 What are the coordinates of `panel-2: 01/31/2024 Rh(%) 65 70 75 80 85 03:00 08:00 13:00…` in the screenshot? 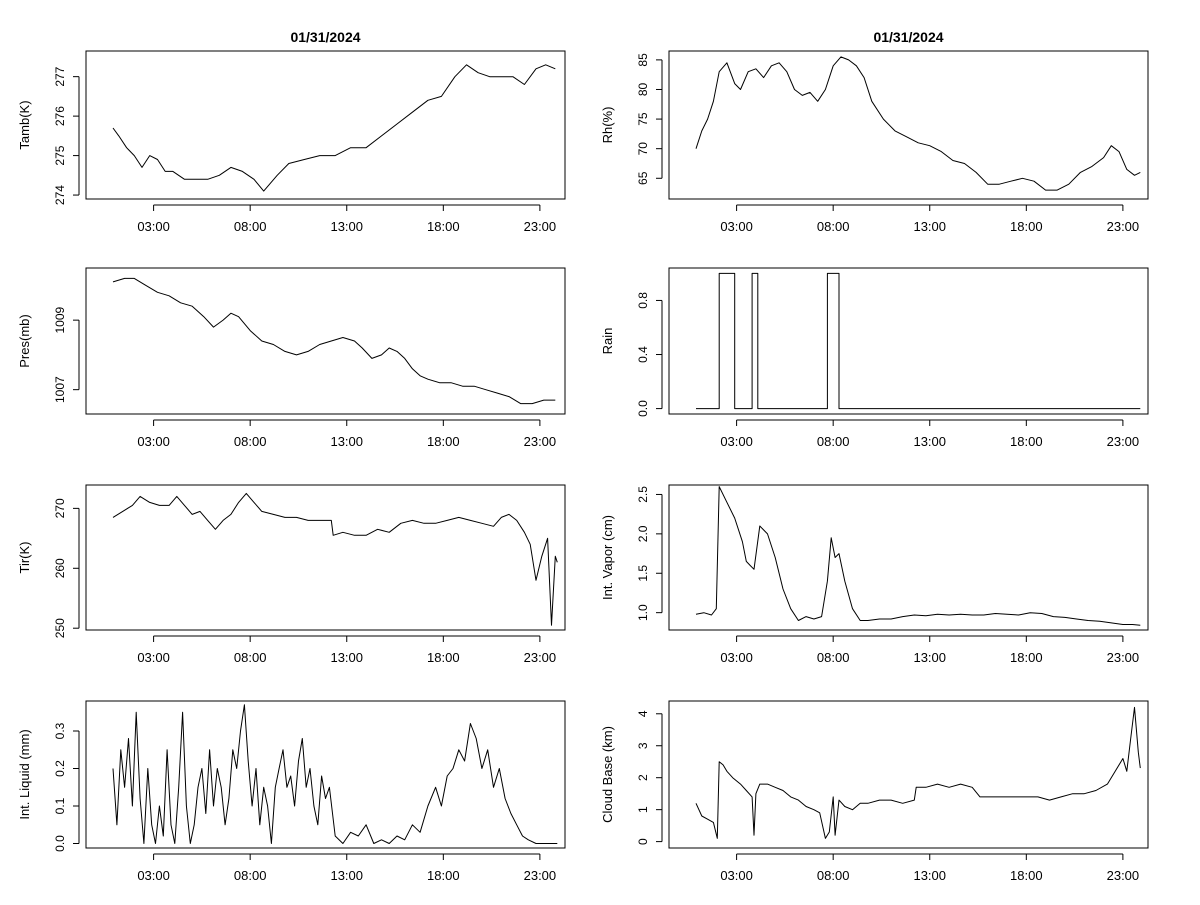 It's located at (874, 131).